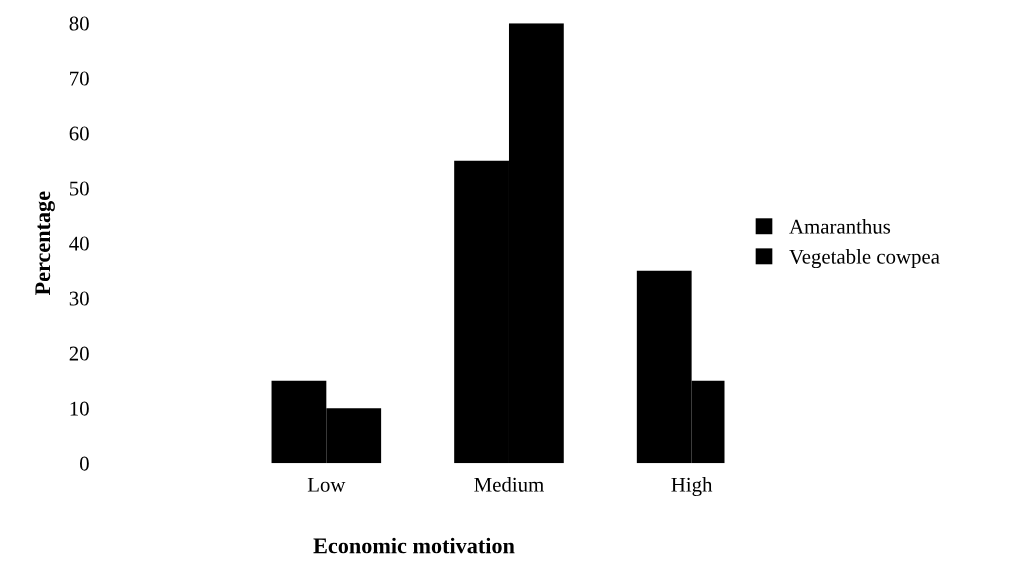 The width and height of the screenshot is (1035, 579). Describe the element at coordinates (79, 23) in the screenshot. I see `y-tick-label: 80` at that location.